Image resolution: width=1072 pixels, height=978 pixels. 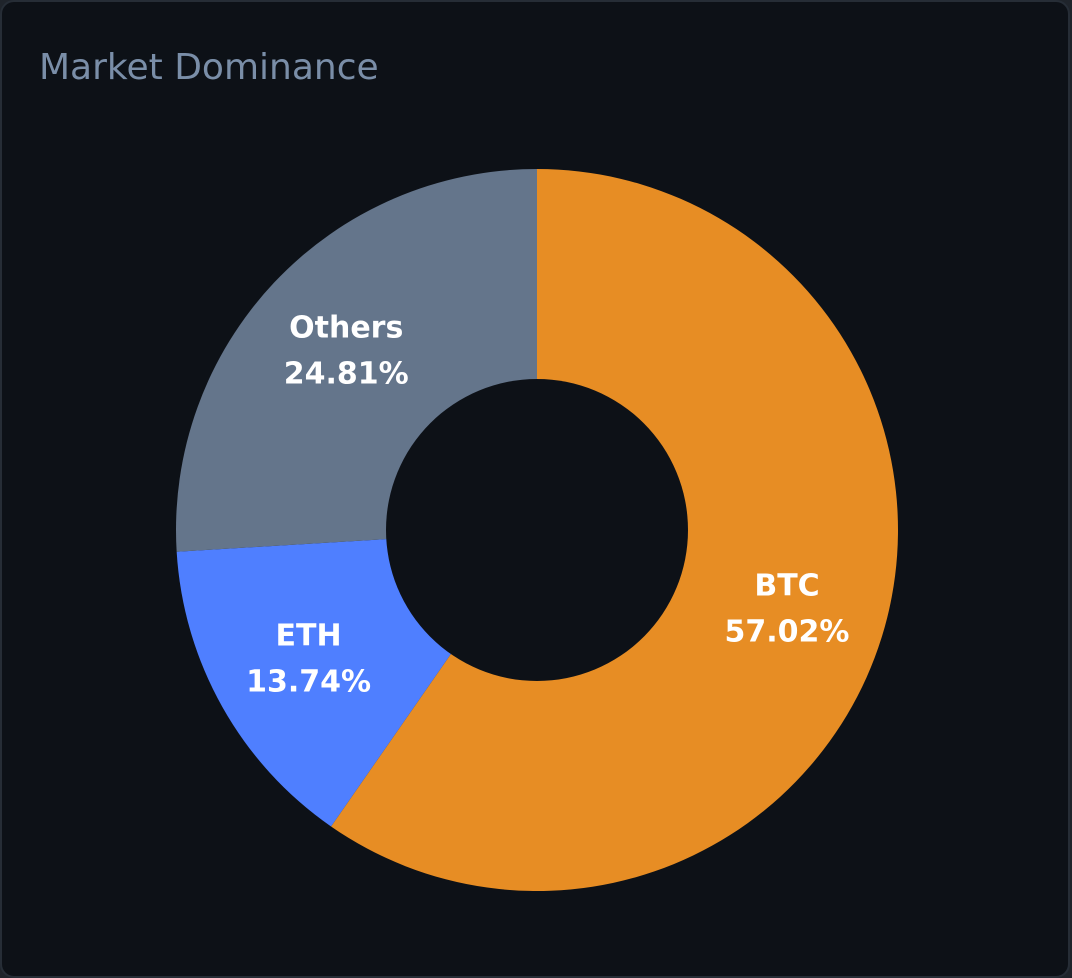 What do you see at coordinates (209, 67) in the screenshot?
I see `card-title: Market Dominance` at bounding box center [209, 67].